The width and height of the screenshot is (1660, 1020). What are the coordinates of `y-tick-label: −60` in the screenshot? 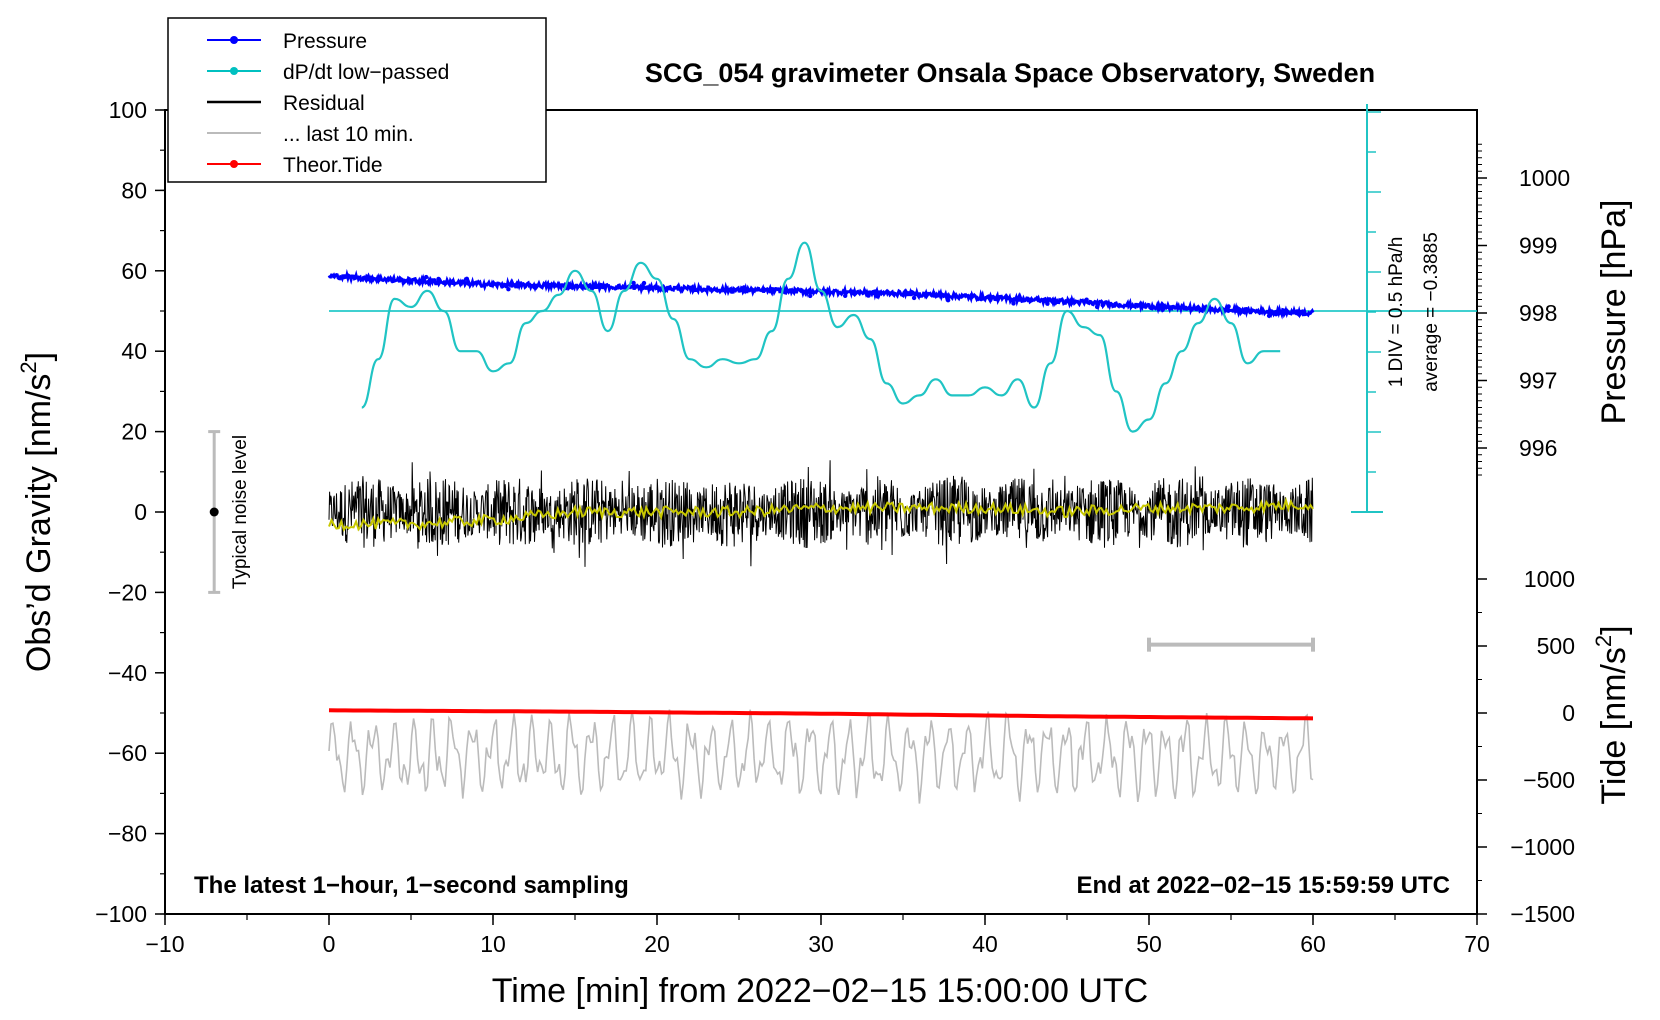 It's located at (127, 753).